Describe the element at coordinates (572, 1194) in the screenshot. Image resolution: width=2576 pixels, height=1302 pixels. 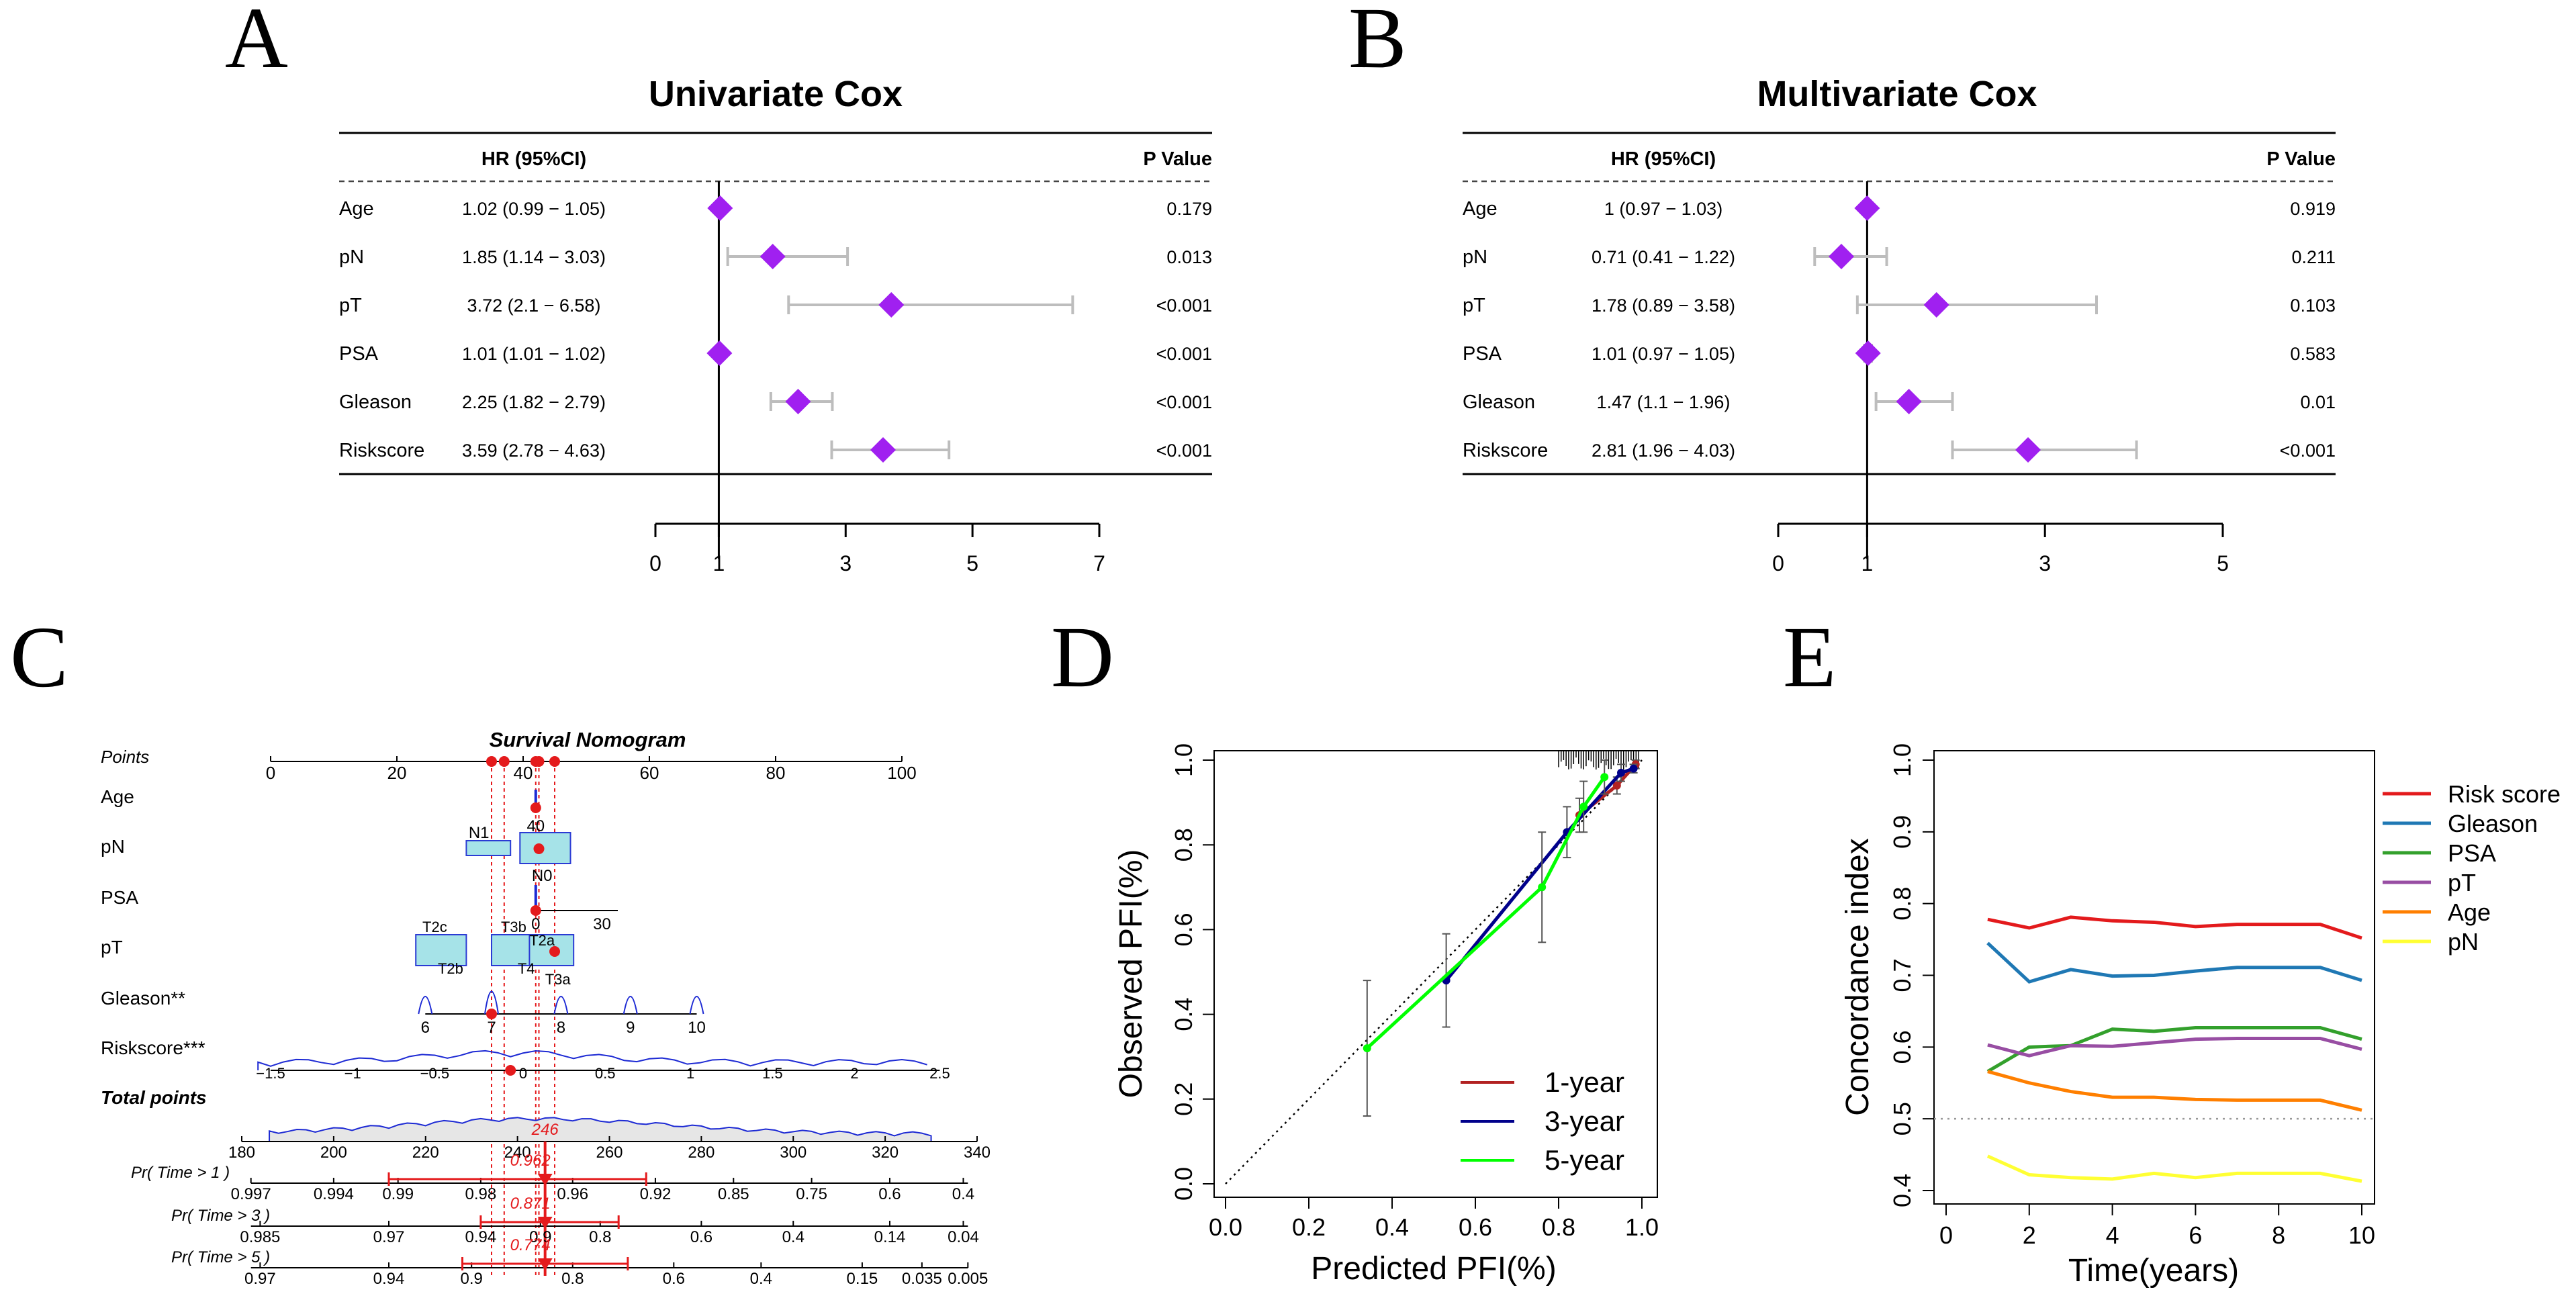
I see `probability-tick-label: 0.96` at that location.